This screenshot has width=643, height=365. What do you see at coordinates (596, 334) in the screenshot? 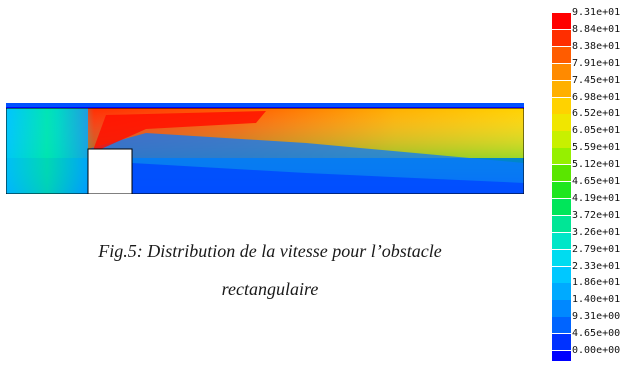
I see `legend-tick-label: 4.65e+00` at bounding box center [596, 334].